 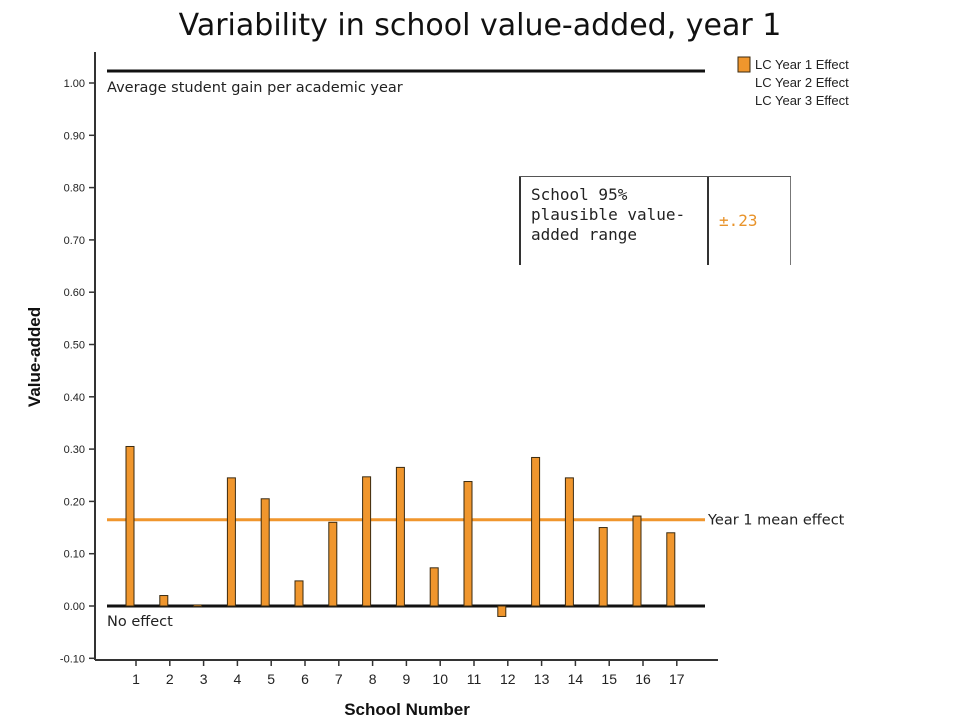 What do you see at coordinates (74, 450) in the screenshot?
I see `y-tick-label: 0.30` at bounding box center [74, 450].